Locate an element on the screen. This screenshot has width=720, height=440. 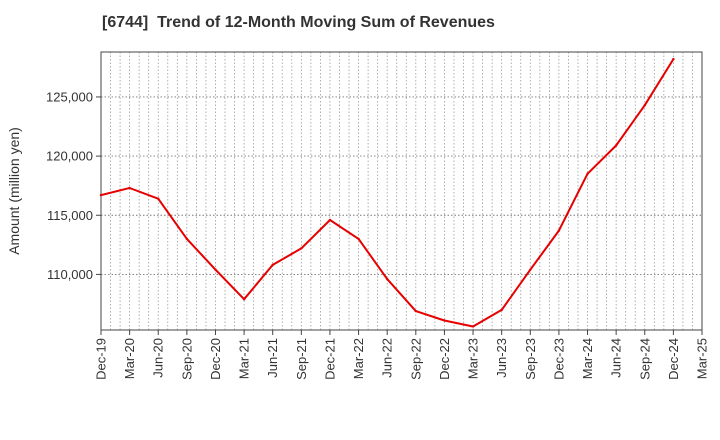
x-tick-label: Dec-23 is located at coordinates (558, 359).